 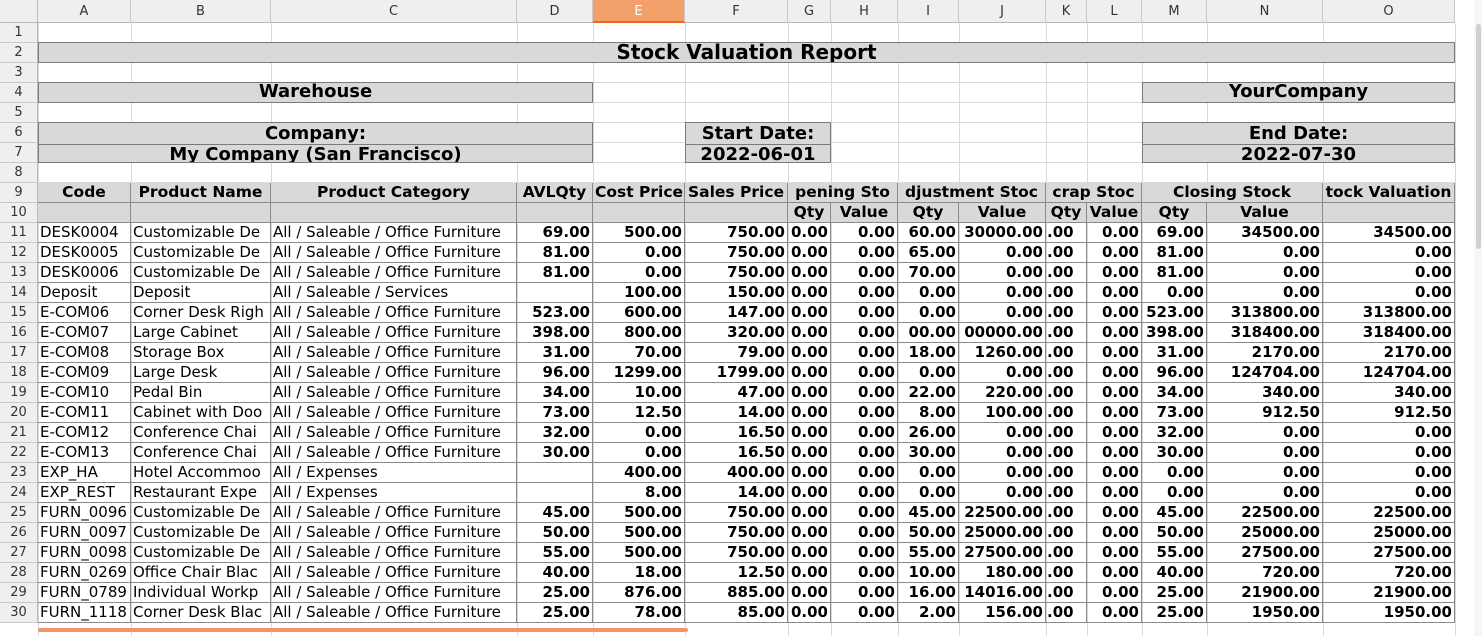 I want to click on cell-code: E-COM09, so click(x=84, y=373).